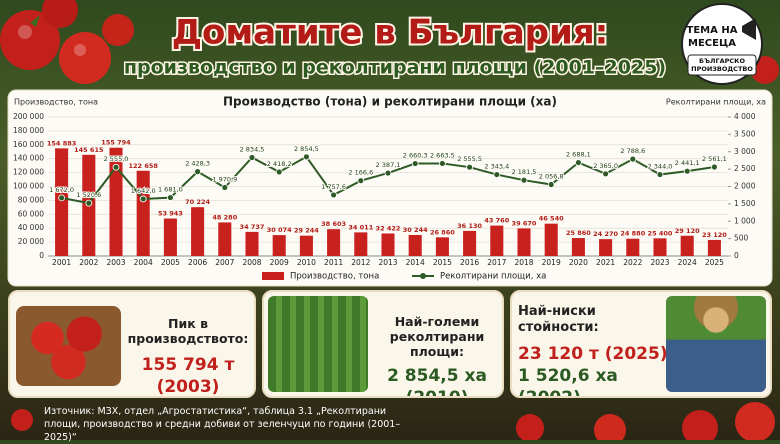 Image resolution: width=780 pixels, height=444 pixels. I want to click on line-value-label: 1 520,6, so click(88, 195).